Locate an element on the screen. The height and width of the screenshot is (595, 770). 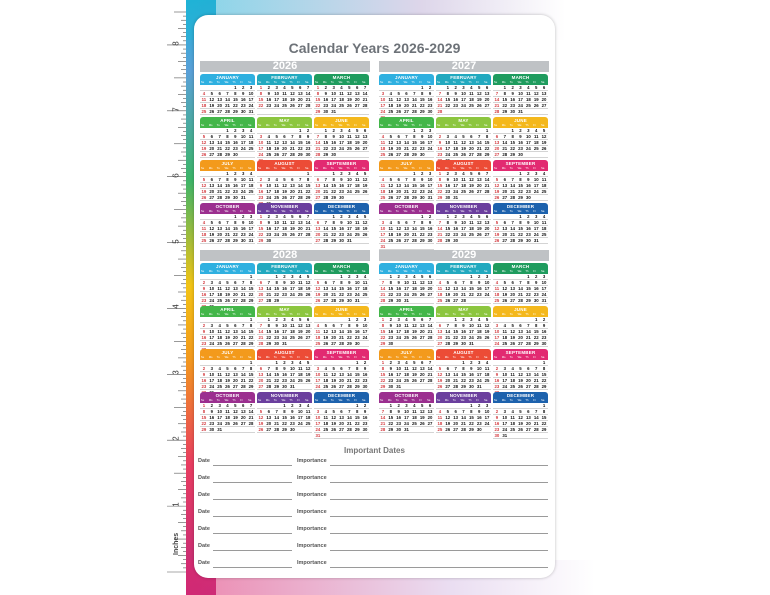
weekday-label: Su is located at coordinates (317, 314).